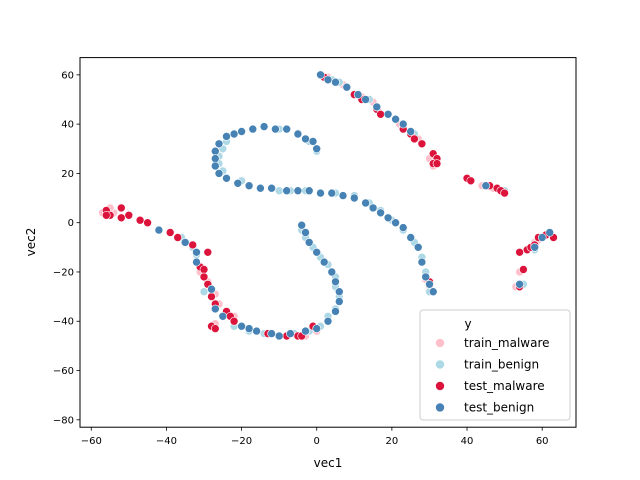  Describe the element at coordinates (504, 386) in the screenshot. I see `legend-label: test_malware` at that location.